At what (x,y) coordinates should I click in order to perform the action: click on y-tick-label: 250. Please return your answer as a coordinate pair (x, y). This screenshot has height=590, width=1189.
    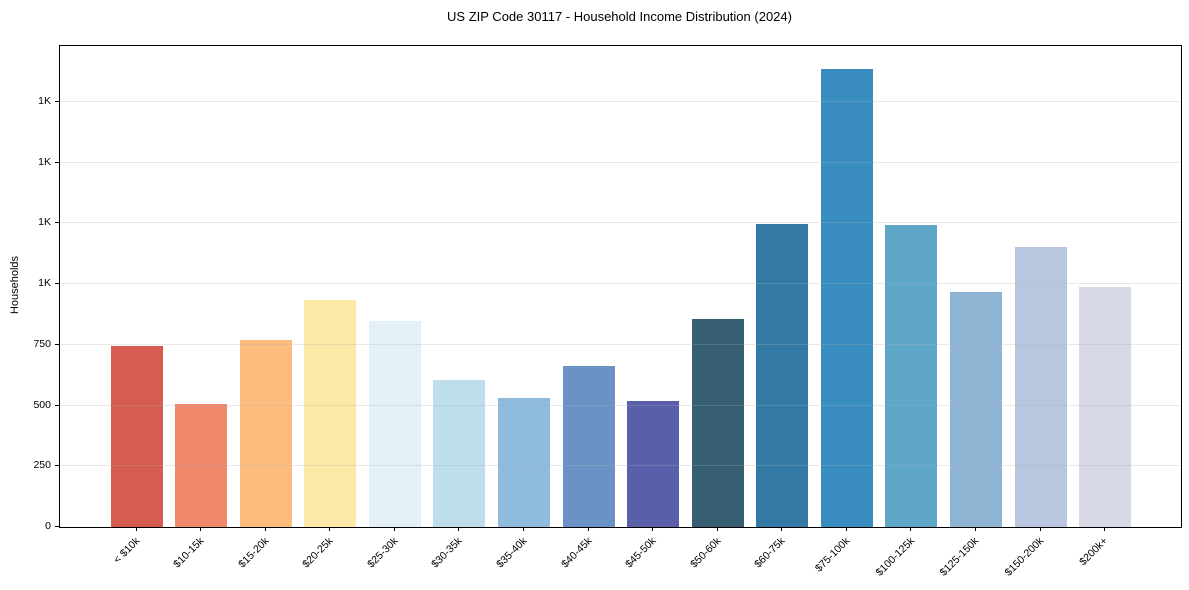
    Looking at the image, I should click on (42, 465).